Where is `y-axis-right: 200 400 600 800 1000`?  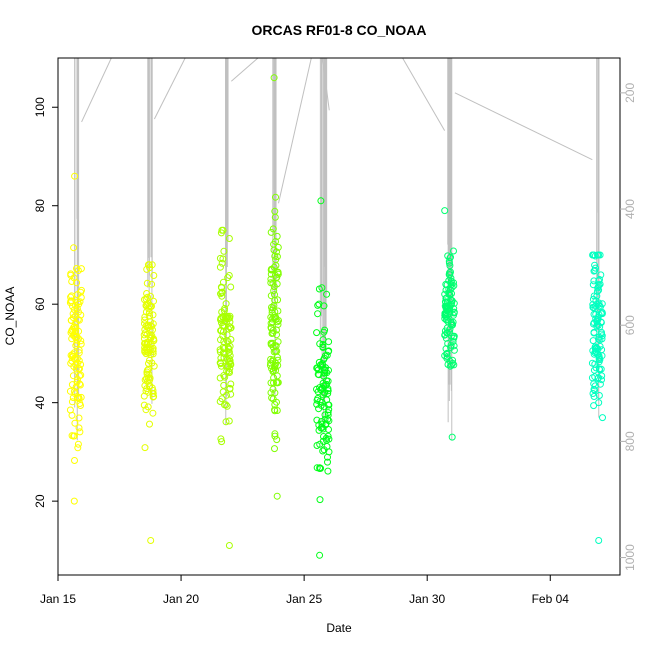 y-axis-right: 200 400 600 800 1000 is located at coordinates (628, 327).